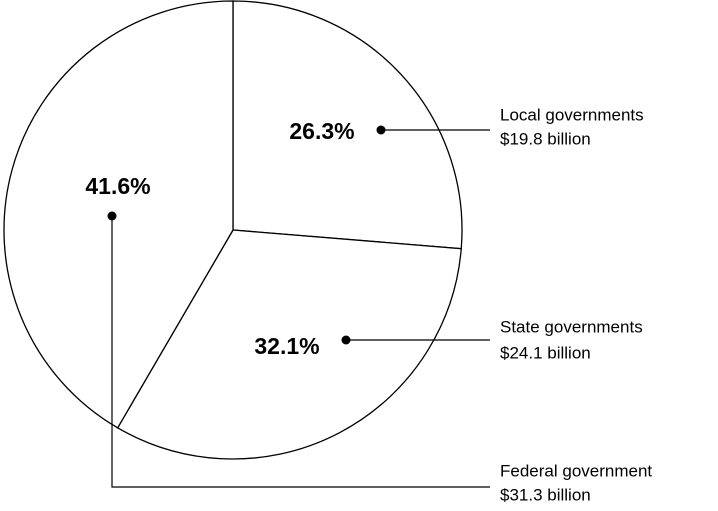 The height and width of the screenshot is (511, 718). What do you see at coordinates (545, 352) in the screenshot?
I see `amount-label: $24.1 billion` at bounding box center [545, 352].